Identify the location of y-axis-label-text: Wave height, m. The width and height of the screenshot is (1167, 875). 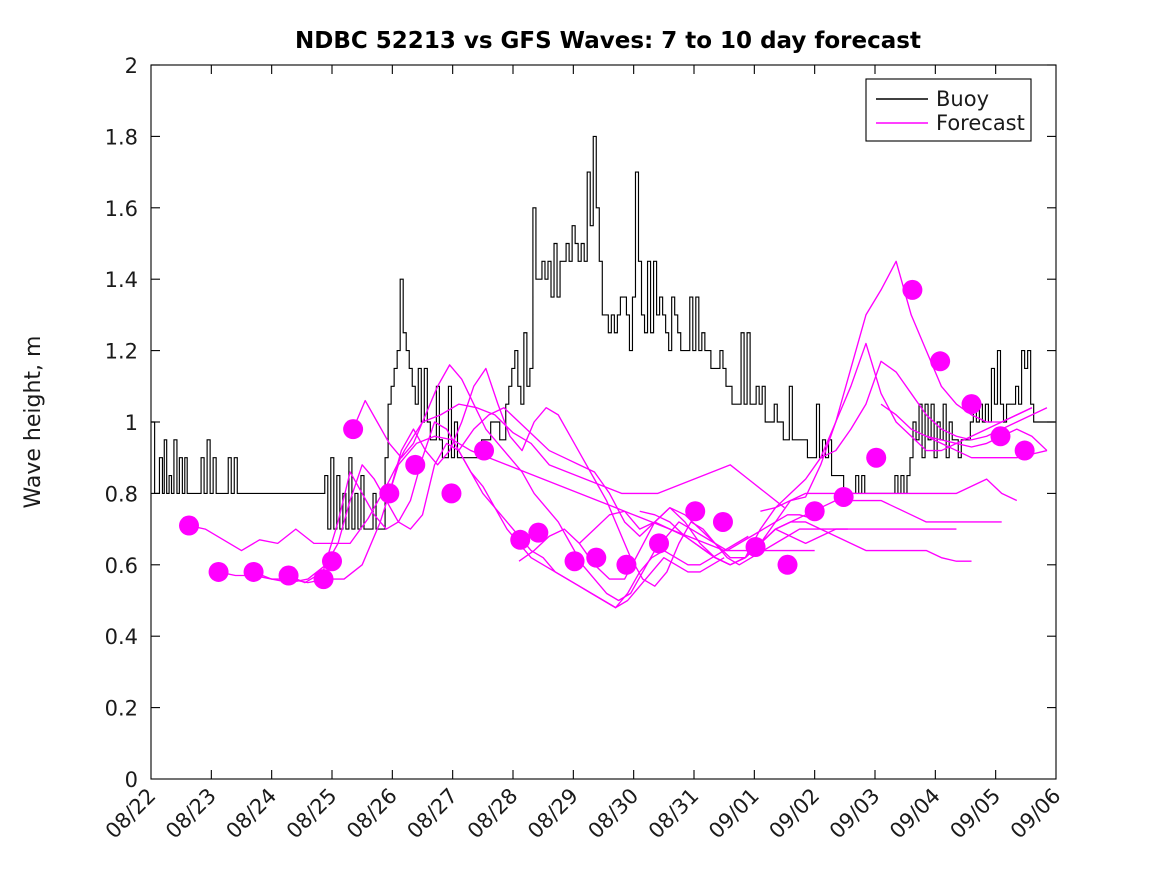
(33, 422).